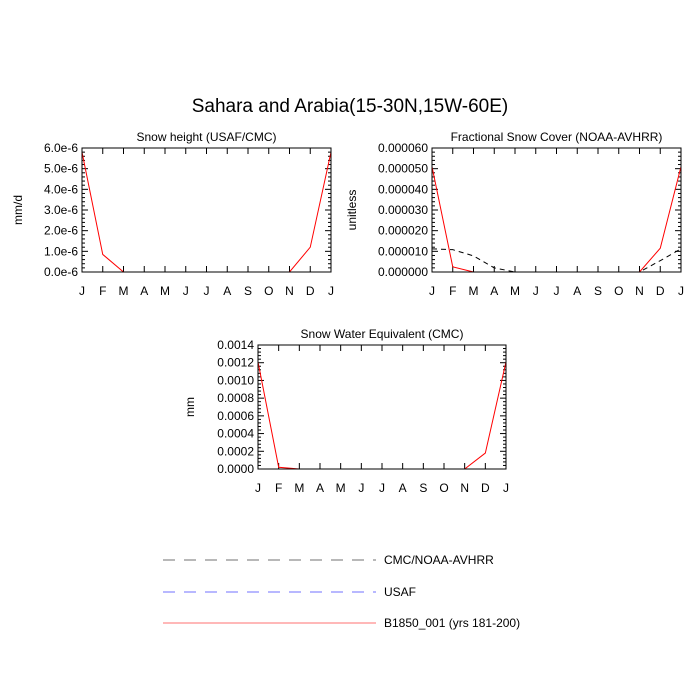  What do you see at coordinates (403, 189) in the screenshot?
I see `y-tick-label: 0.000040` at bounding box center [403, 189].